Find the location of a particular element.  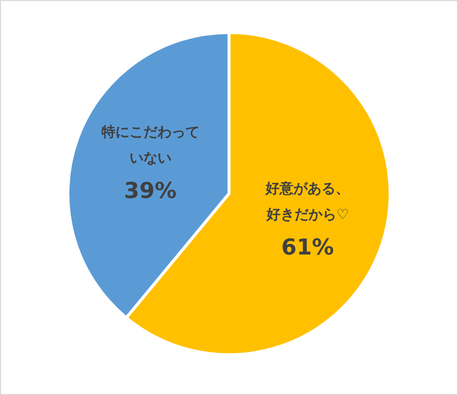

data-label: 61% is located at coordinates (307, 247).